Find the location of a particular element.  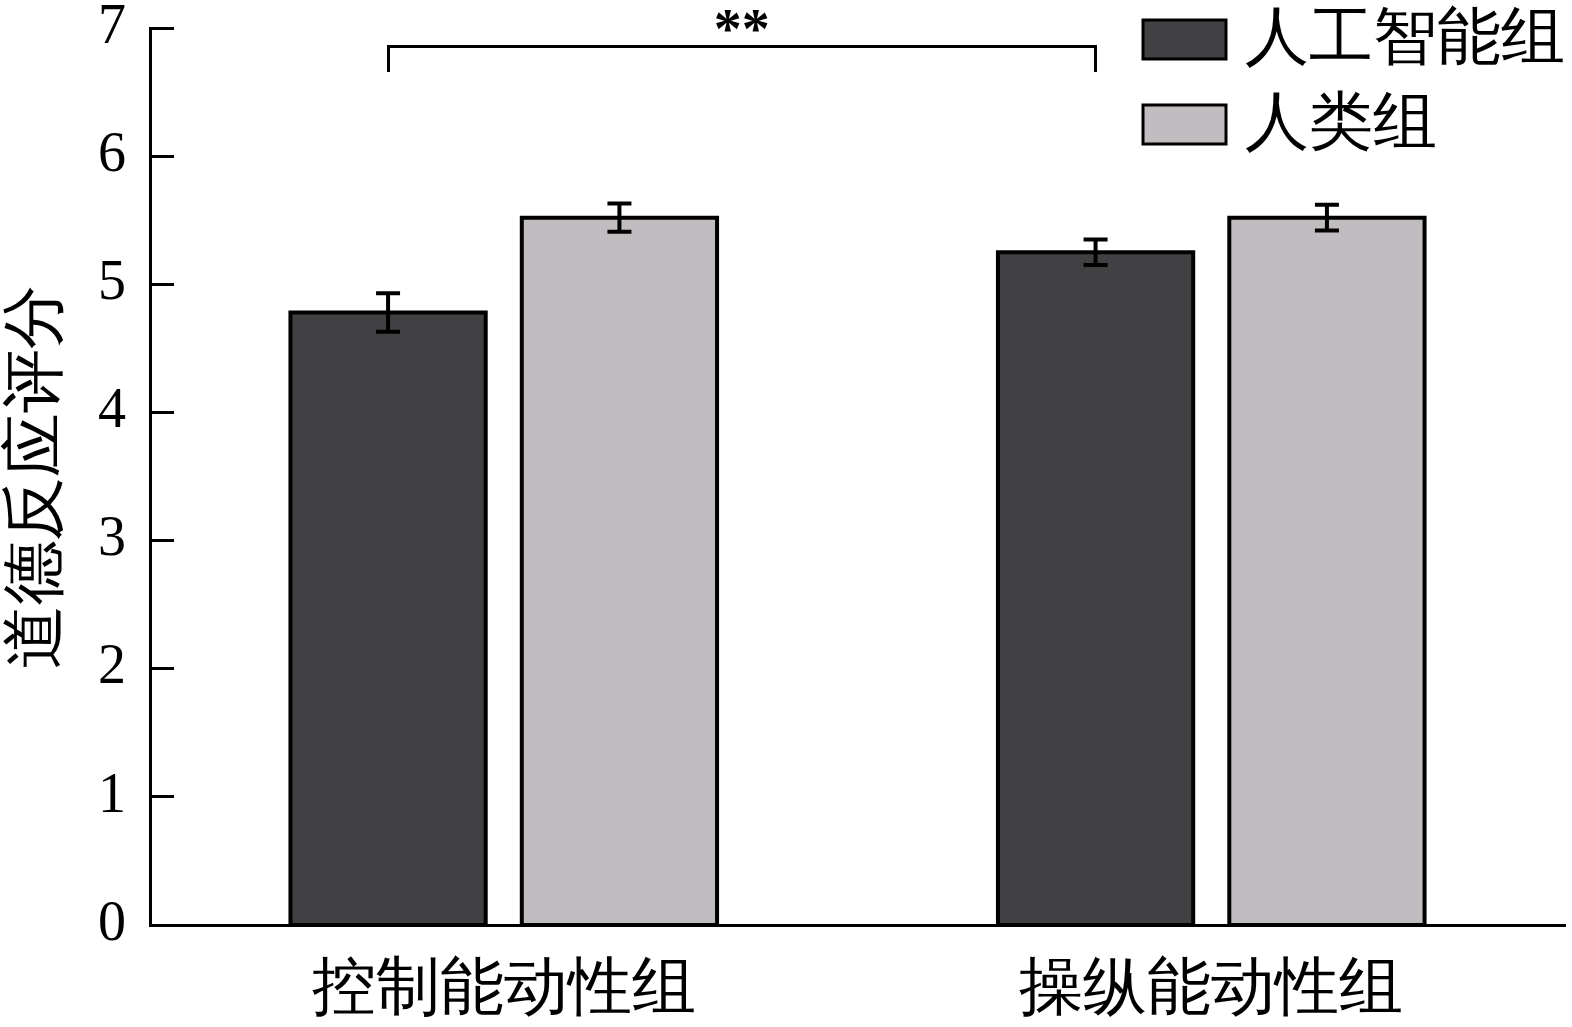

y-tick-label: 6 is located at coordinates (112, 151).